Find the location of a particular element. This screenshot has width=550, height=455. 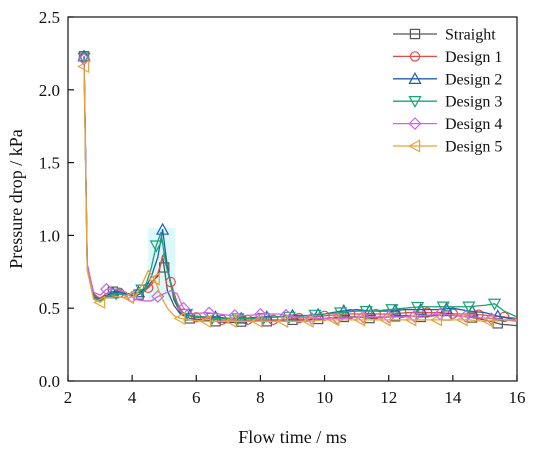

legend-item: Design 3 is located at coordinates (447, 102).